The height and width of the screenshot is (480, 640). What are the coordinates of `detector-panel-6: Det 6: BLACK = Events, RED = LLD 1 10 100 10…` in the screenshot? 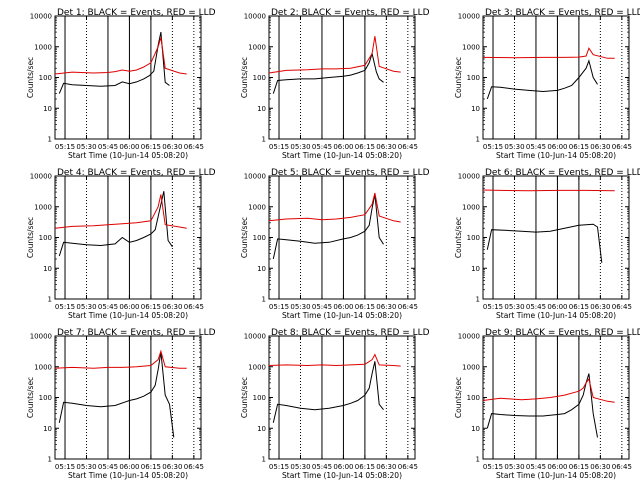 It's located at (547, 244).